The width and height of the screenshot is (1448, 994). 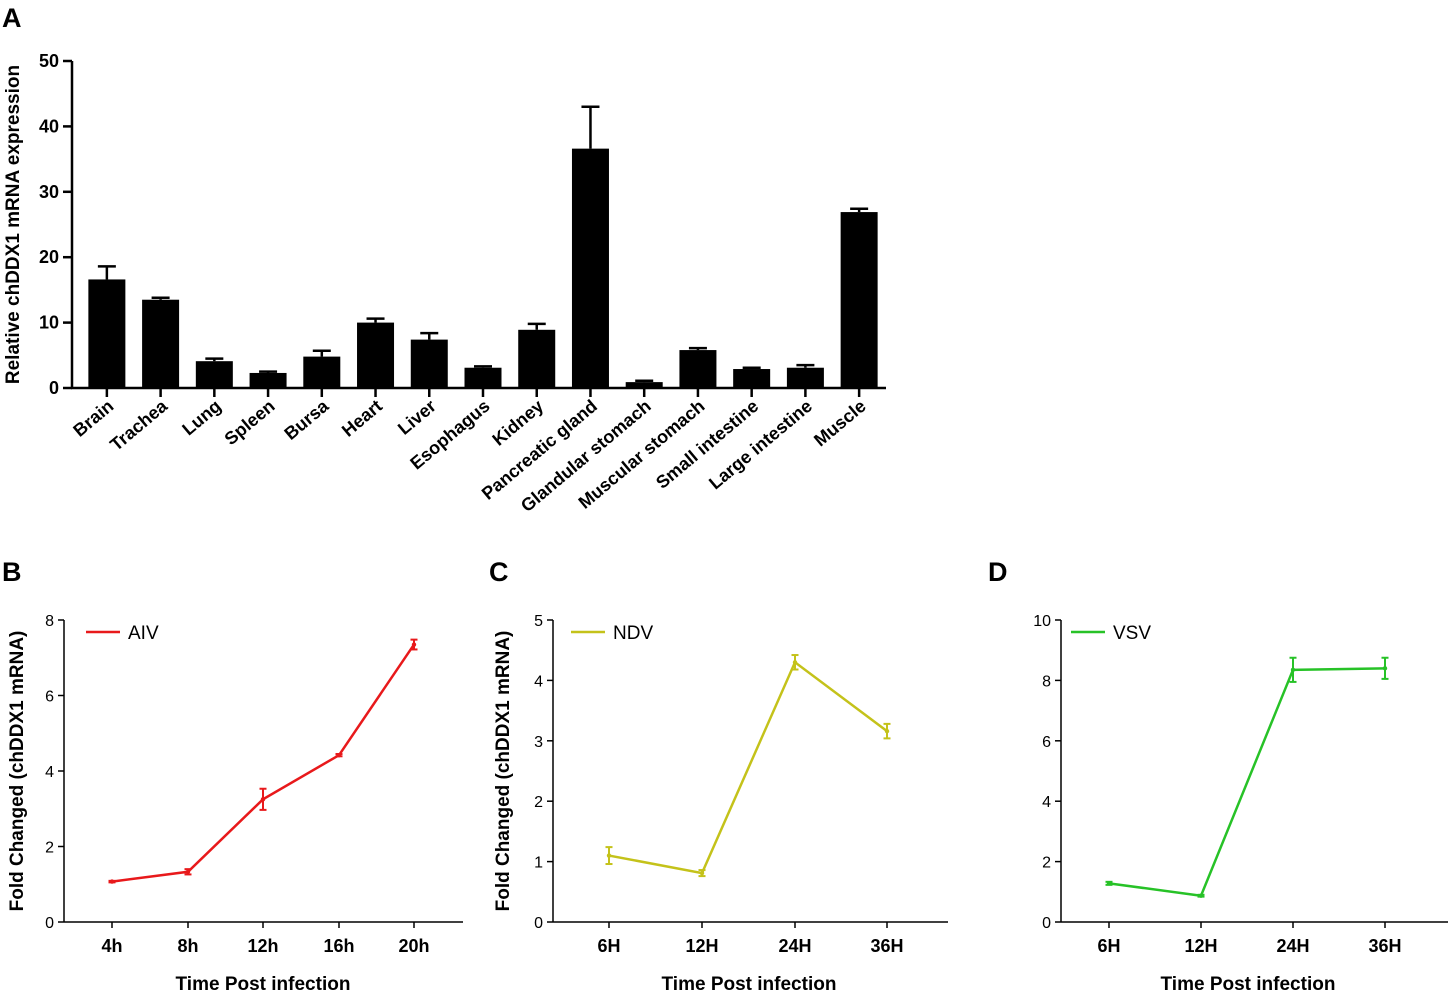 I want to click on y-tick-label: 20, so click(x=49, y=257).